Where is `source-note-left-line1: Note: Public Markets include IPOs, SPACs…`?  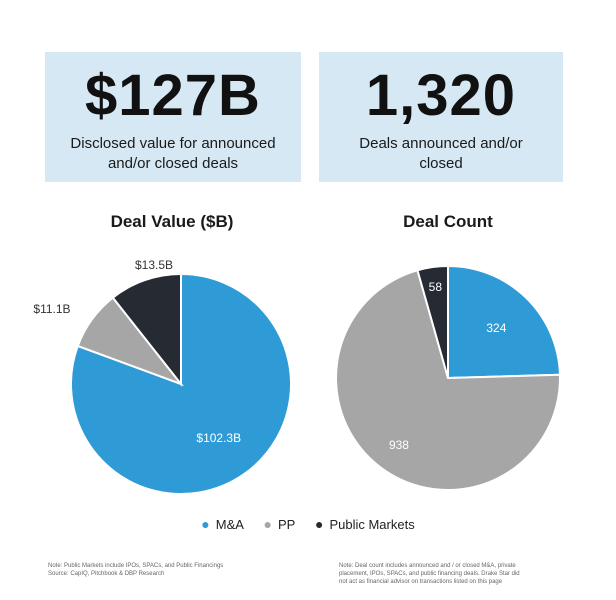 source-note-left-line1: Note: Public Markets include IPOs, SPACs… is located at coordinates (136, 566).